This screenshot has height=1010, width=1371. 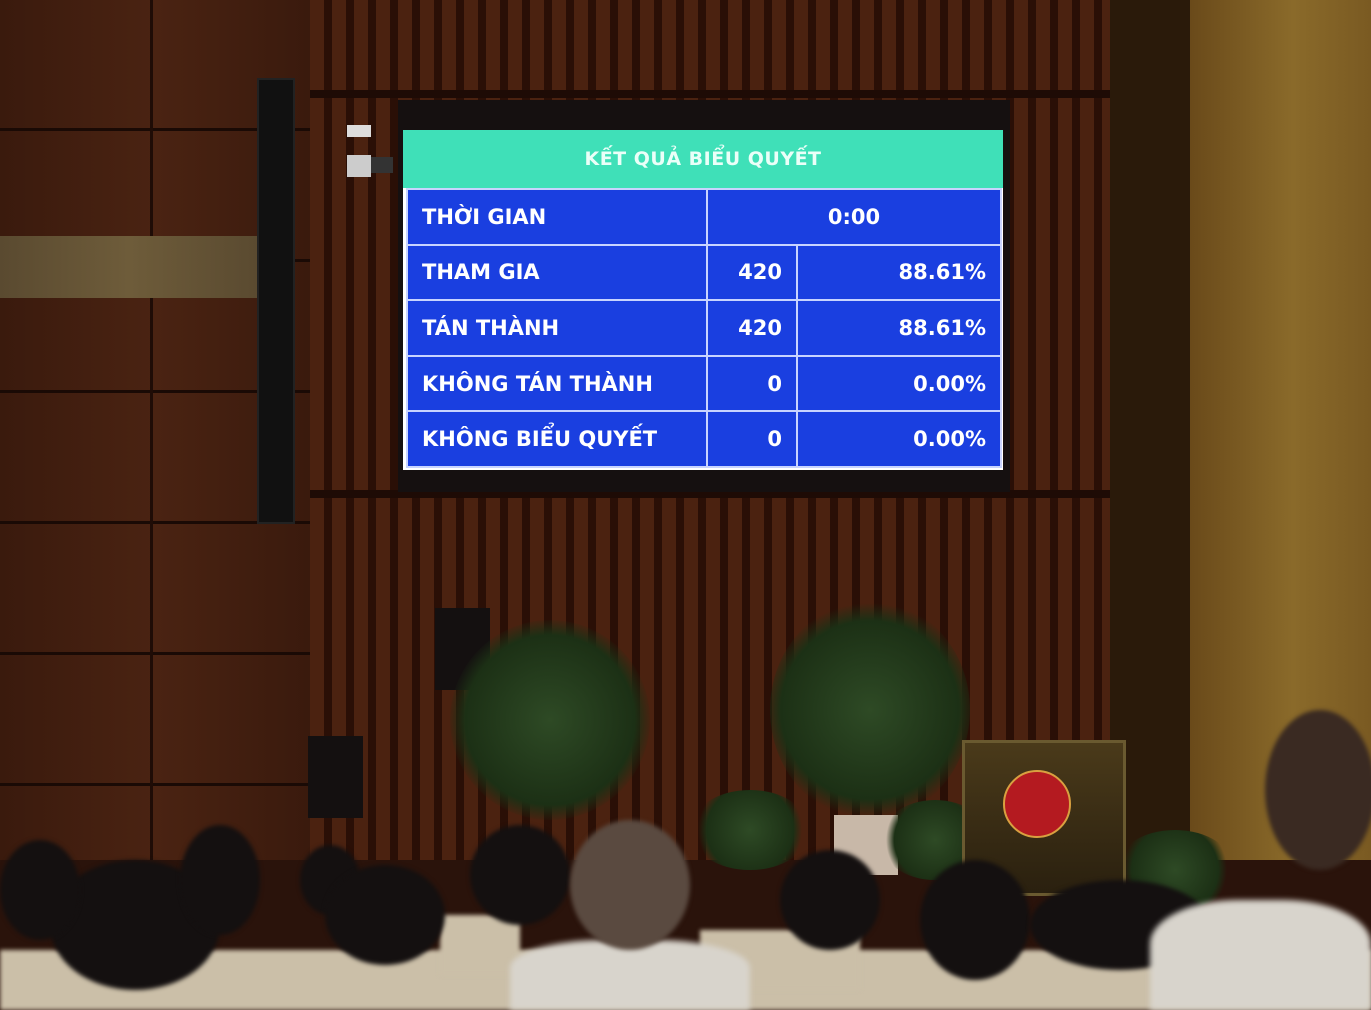 What do you see at coordinates (370, 151) in the screenshot?
I see `camera-icon` at bounding box center [370, 151].